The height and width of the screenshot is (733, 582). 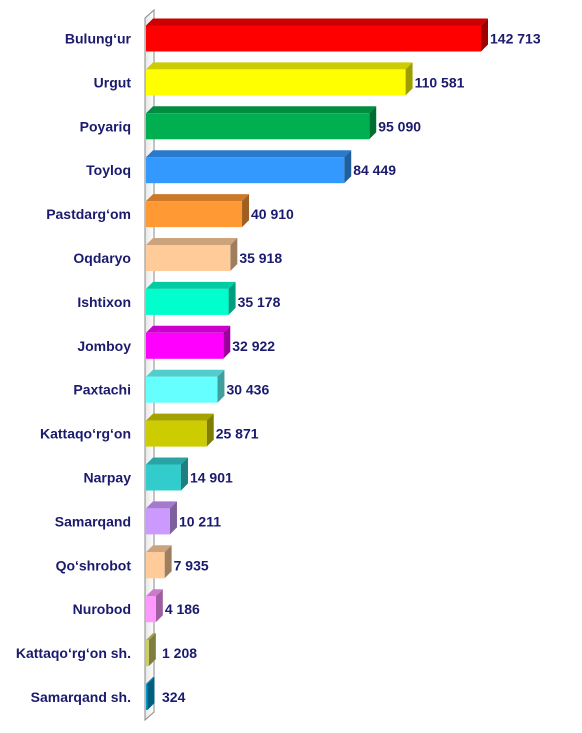 What do you see at coordinates (105, 126) in the screenshot?
I see `category-label: Poyariq` at bounding box center [105, 126].